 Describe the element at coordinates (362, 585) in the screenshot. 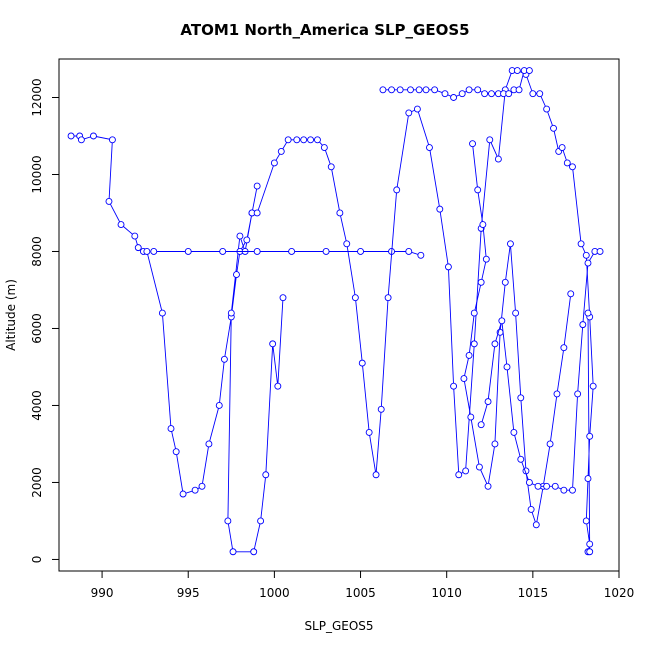

I see `x-axis: 990 995 1000 1005 1010 1015 1020` at that location.